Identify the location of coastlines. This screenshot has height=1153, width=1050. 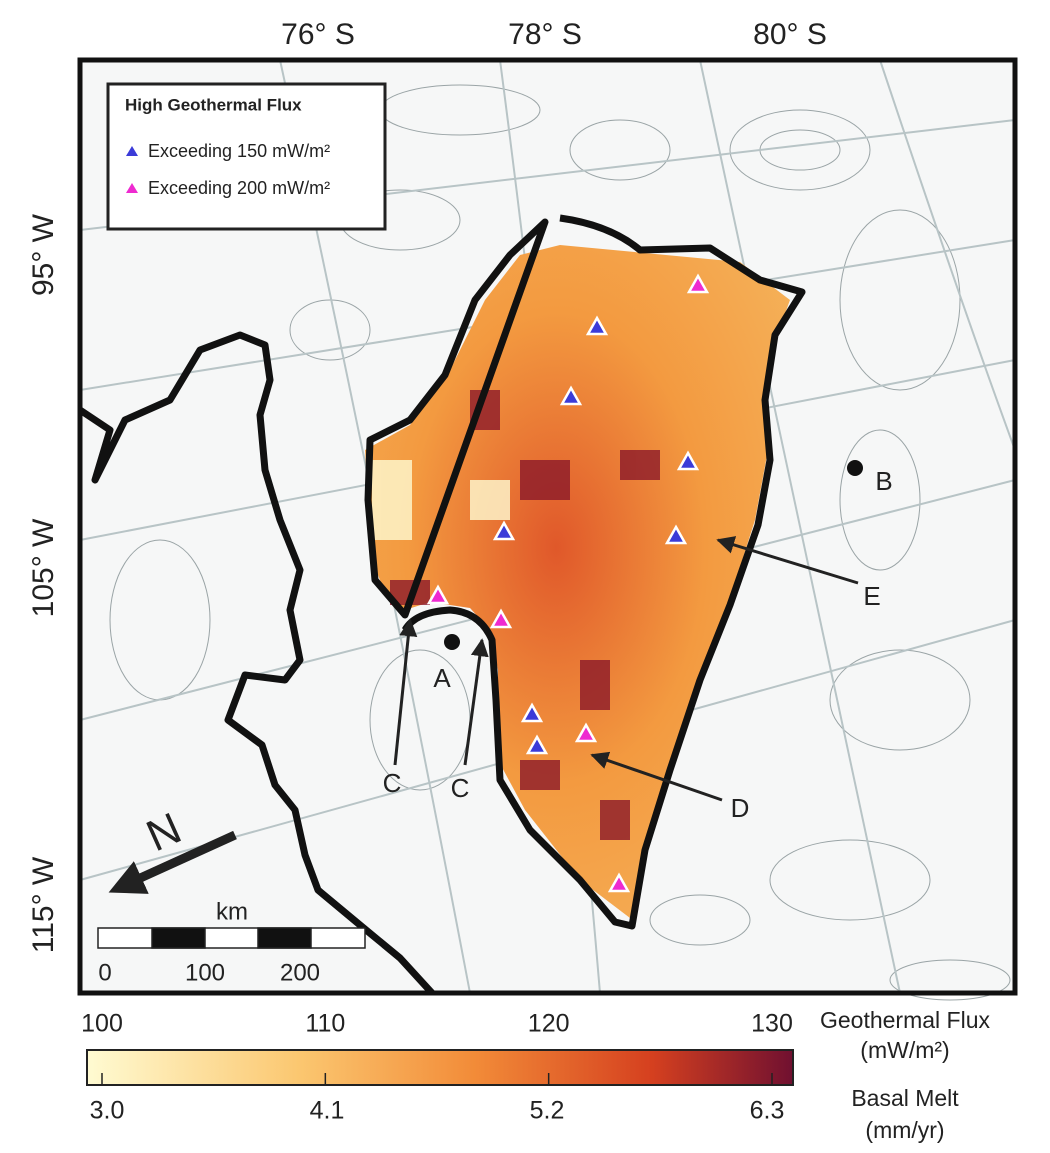
(456, 418).